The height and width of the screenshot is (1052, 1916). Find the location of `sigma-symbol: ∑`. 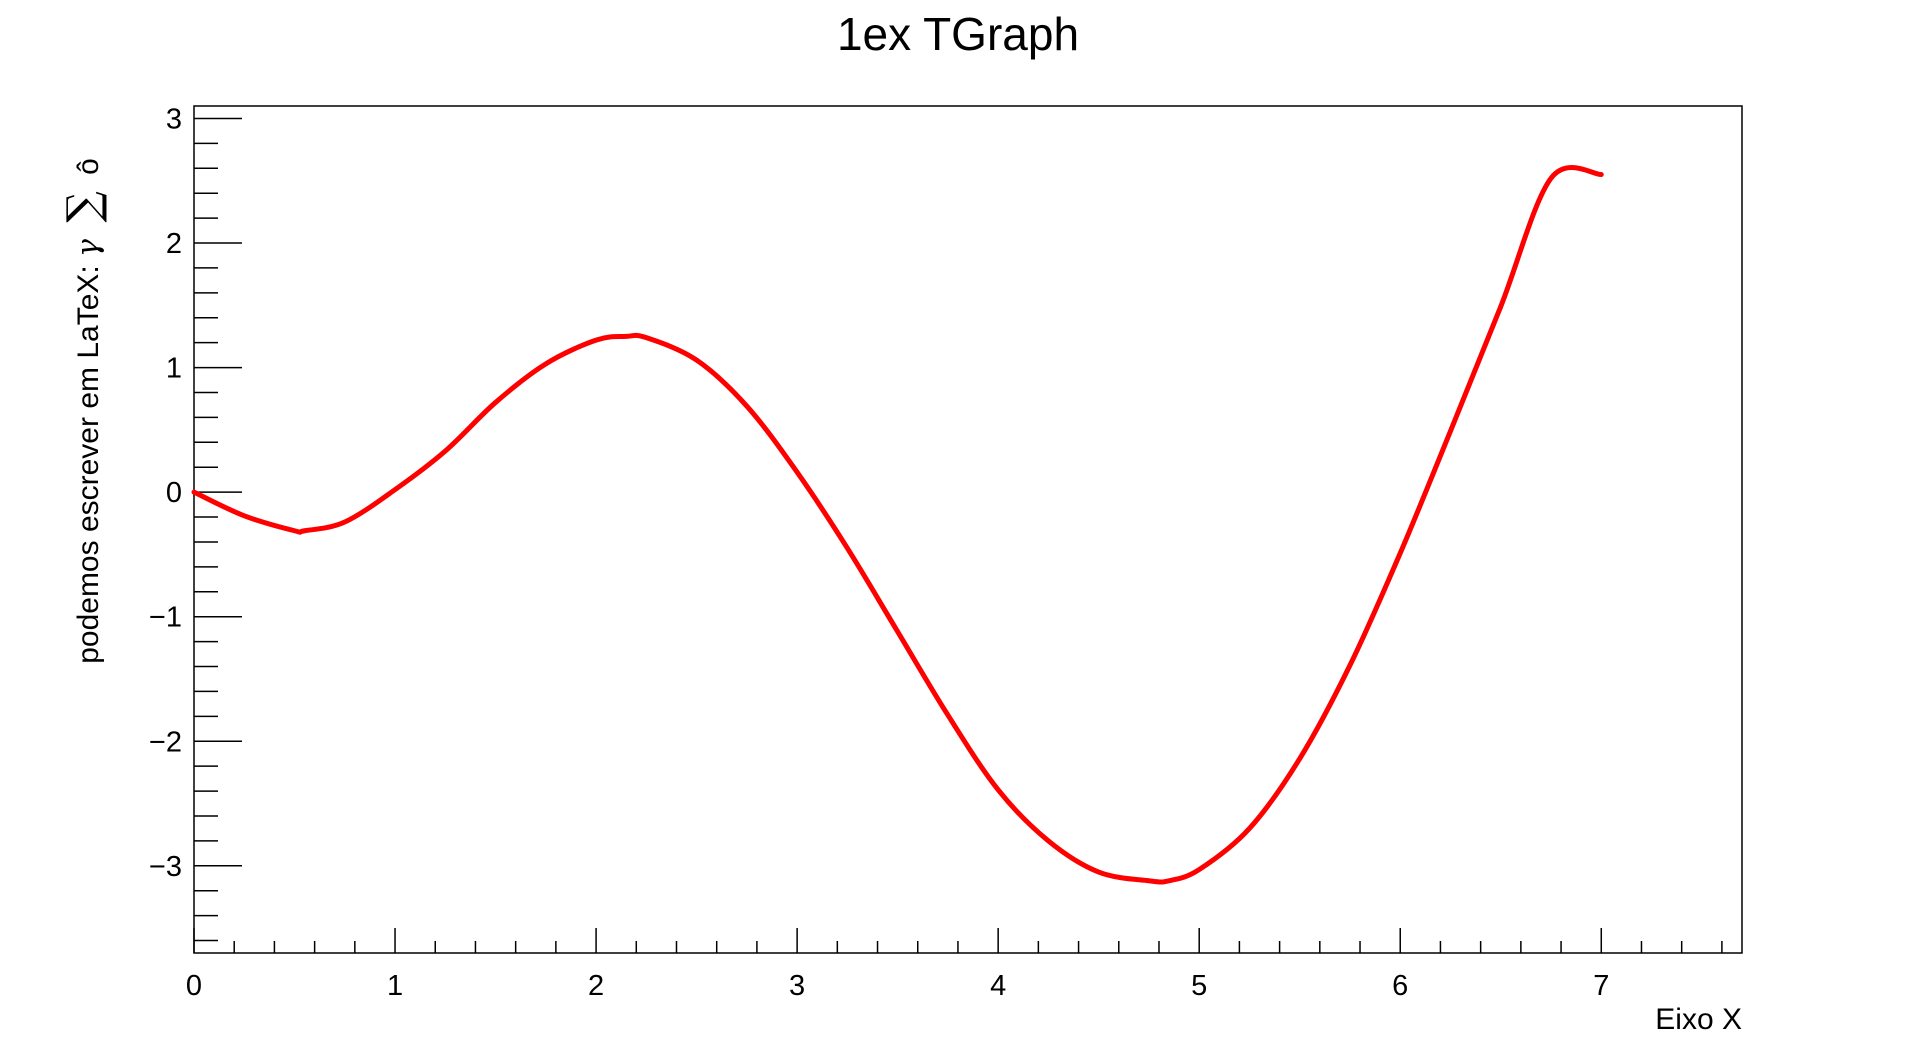

sigma-symbol: ∑ is located at coordinates (83, 206).